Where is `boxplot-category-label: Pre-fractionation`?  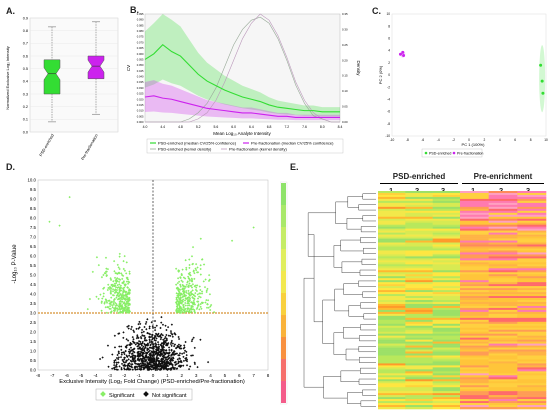
boxplot-category-label: Pre-fractionation is located at coordinates (89, 146).